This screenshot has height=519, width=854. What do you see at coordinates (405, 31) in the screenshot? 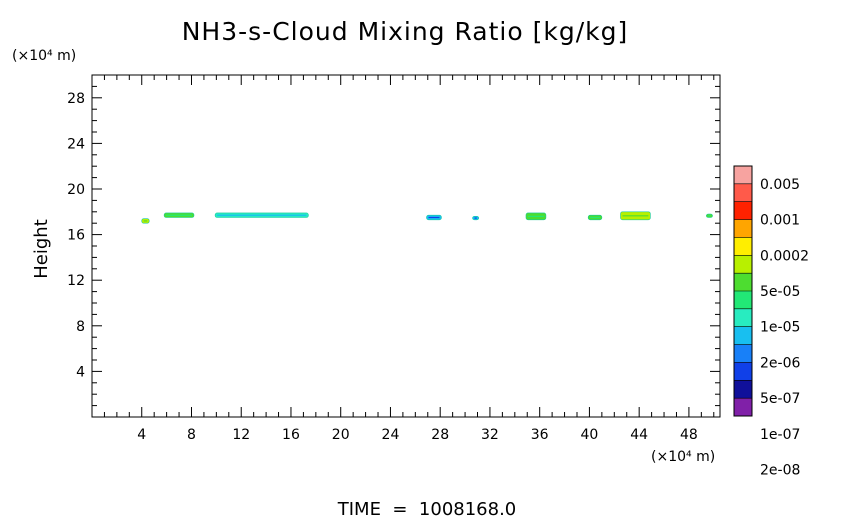
I see `chart-title: NH3-s-Cloud Mixing Ratio [kg/kg]` at bounding box center [405, 31].